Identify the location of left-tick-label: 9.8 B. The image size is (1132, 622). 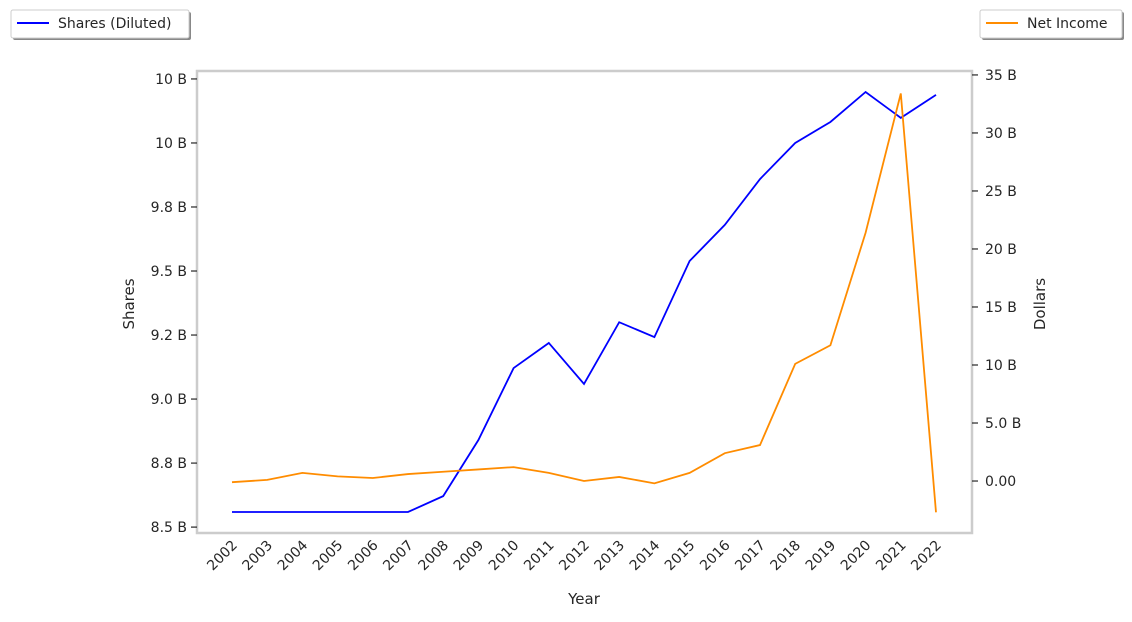
(169, 208).